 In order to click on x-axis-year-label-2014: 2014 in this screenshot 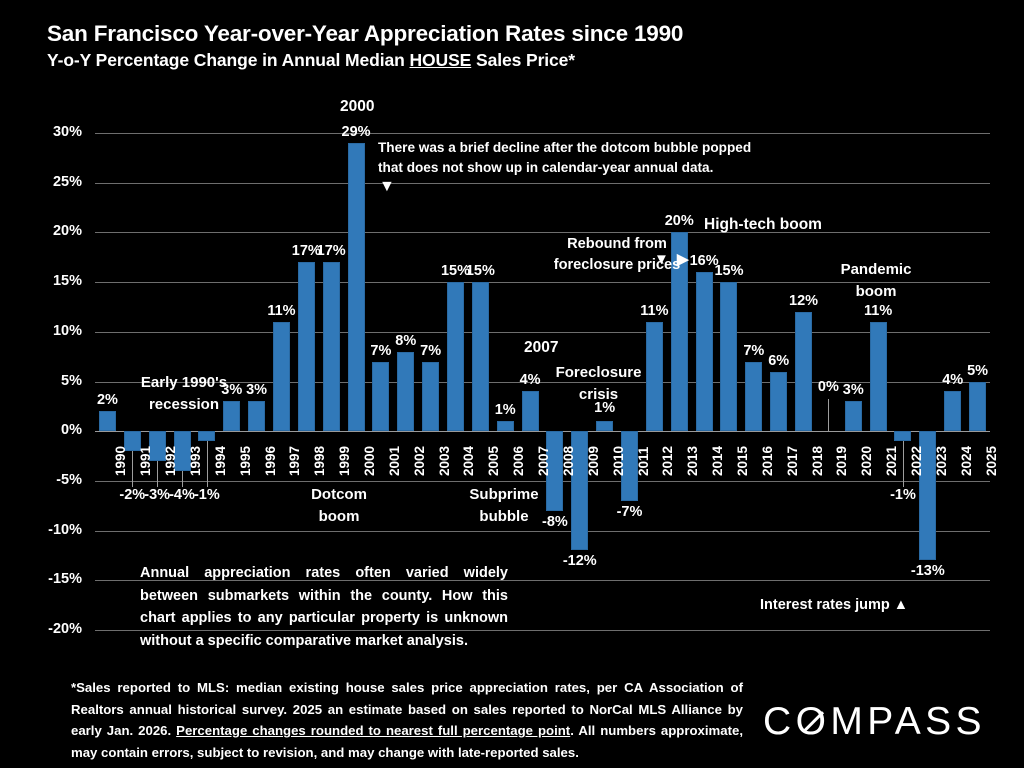, I will do `click(718, 461)`.